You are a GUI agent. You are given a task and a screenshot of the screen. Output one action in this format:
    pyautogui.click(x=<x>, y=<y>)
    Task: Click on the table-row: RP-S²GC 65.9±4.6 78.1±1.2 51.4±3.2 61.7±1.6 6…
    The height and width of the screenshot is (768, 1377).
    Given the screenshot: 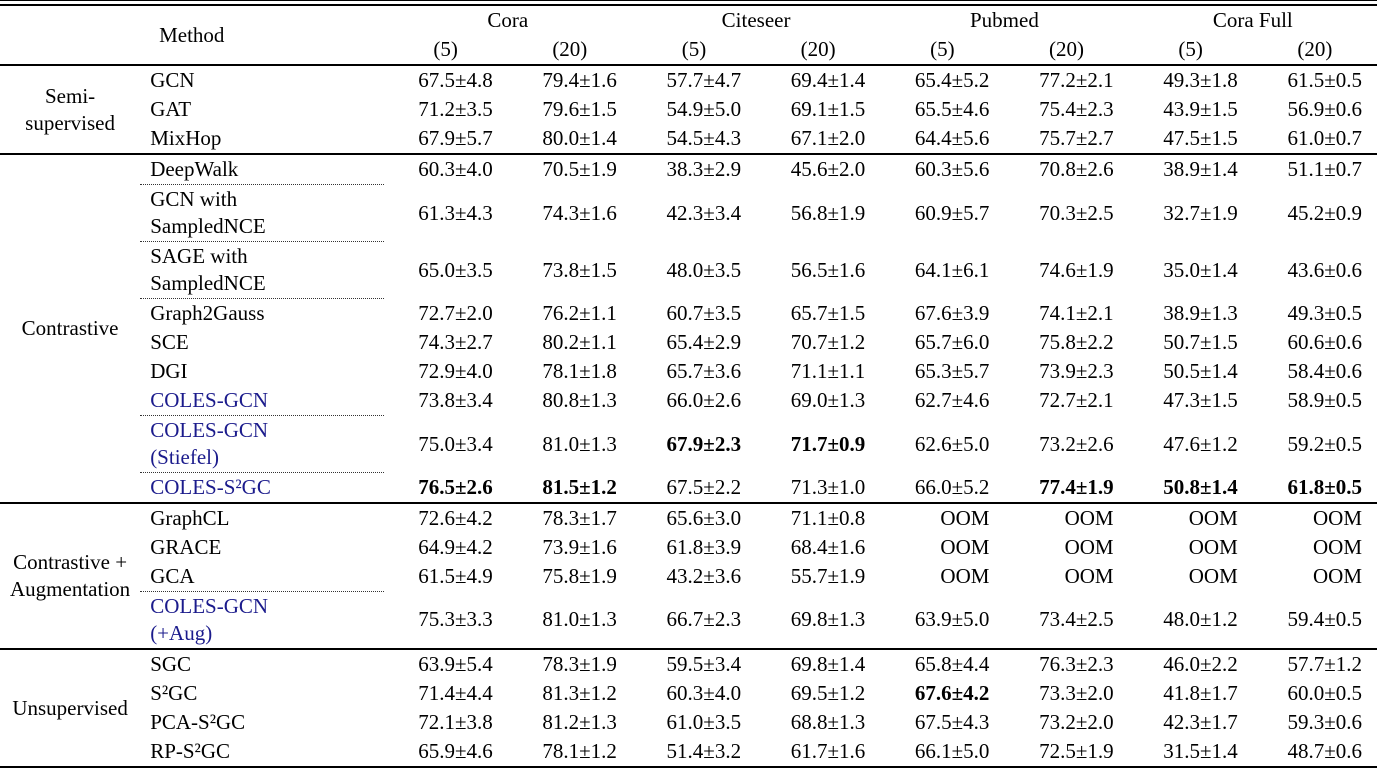 What is the action you would take?
    pyautogui.click(x=688, y=752)
    